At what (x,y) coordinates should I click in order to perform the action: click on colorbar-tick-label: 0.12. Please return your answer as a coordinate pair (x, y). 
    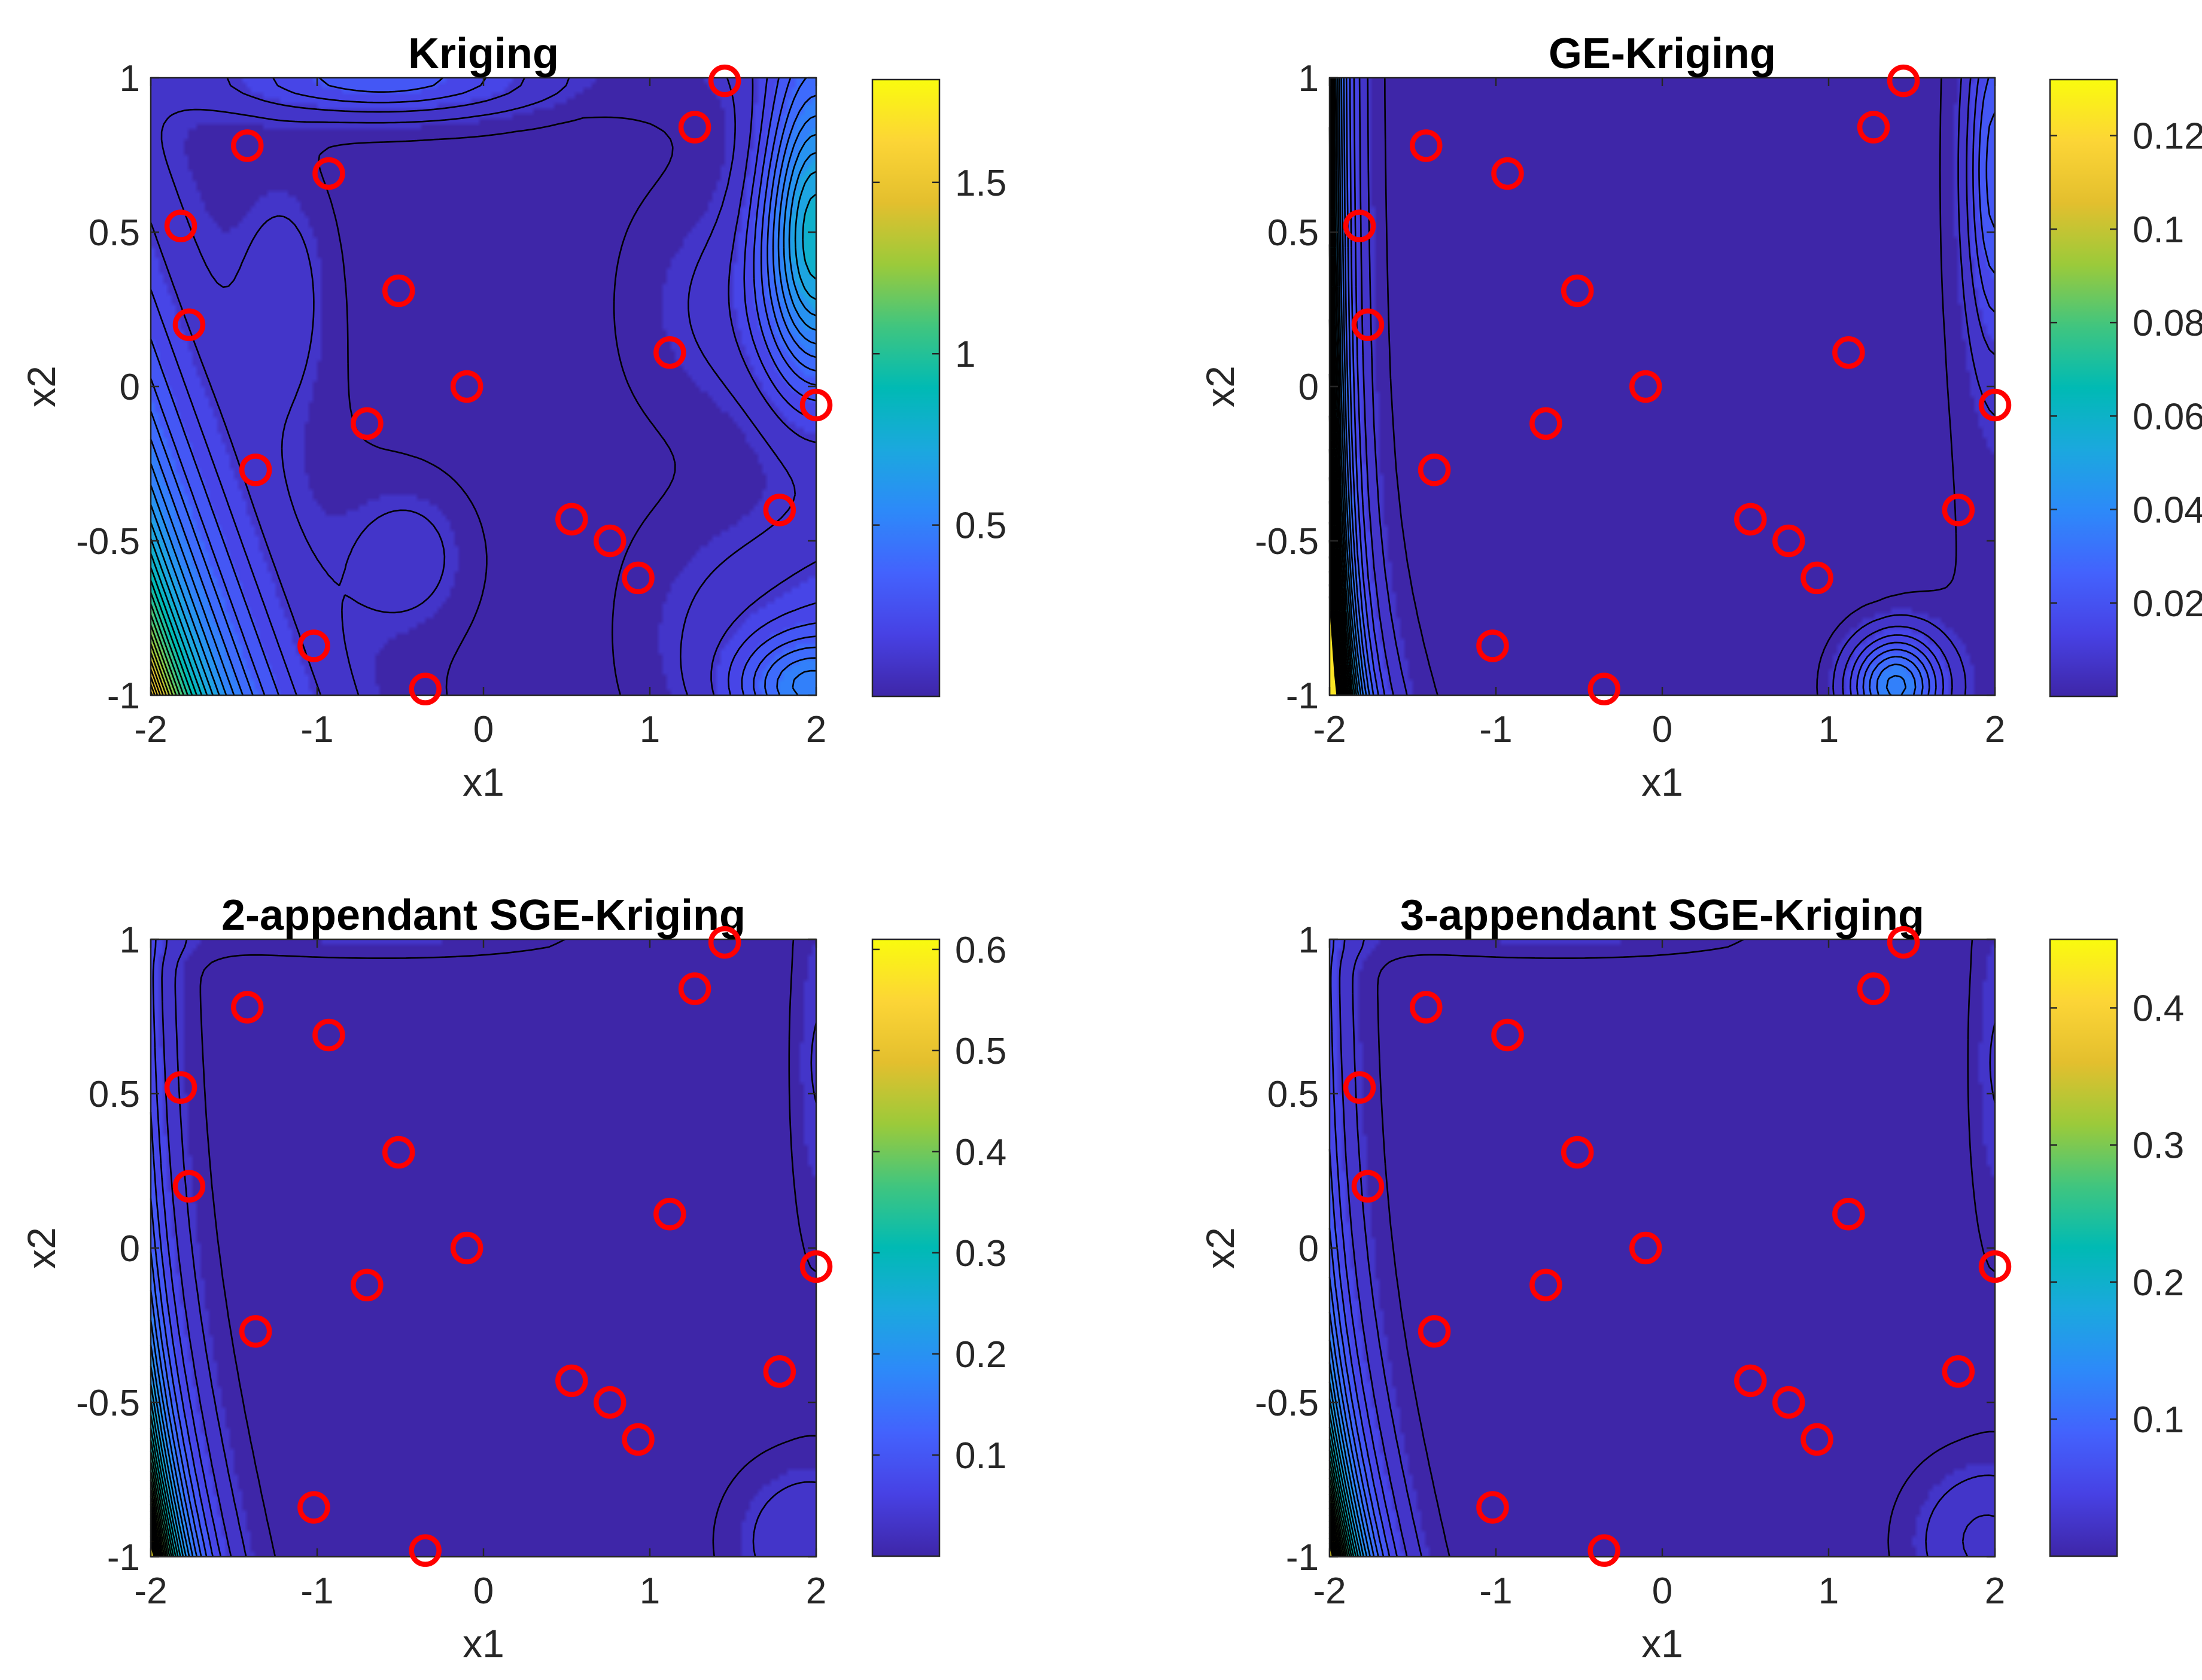
    Looking at the image, I should click on (2167, 136).